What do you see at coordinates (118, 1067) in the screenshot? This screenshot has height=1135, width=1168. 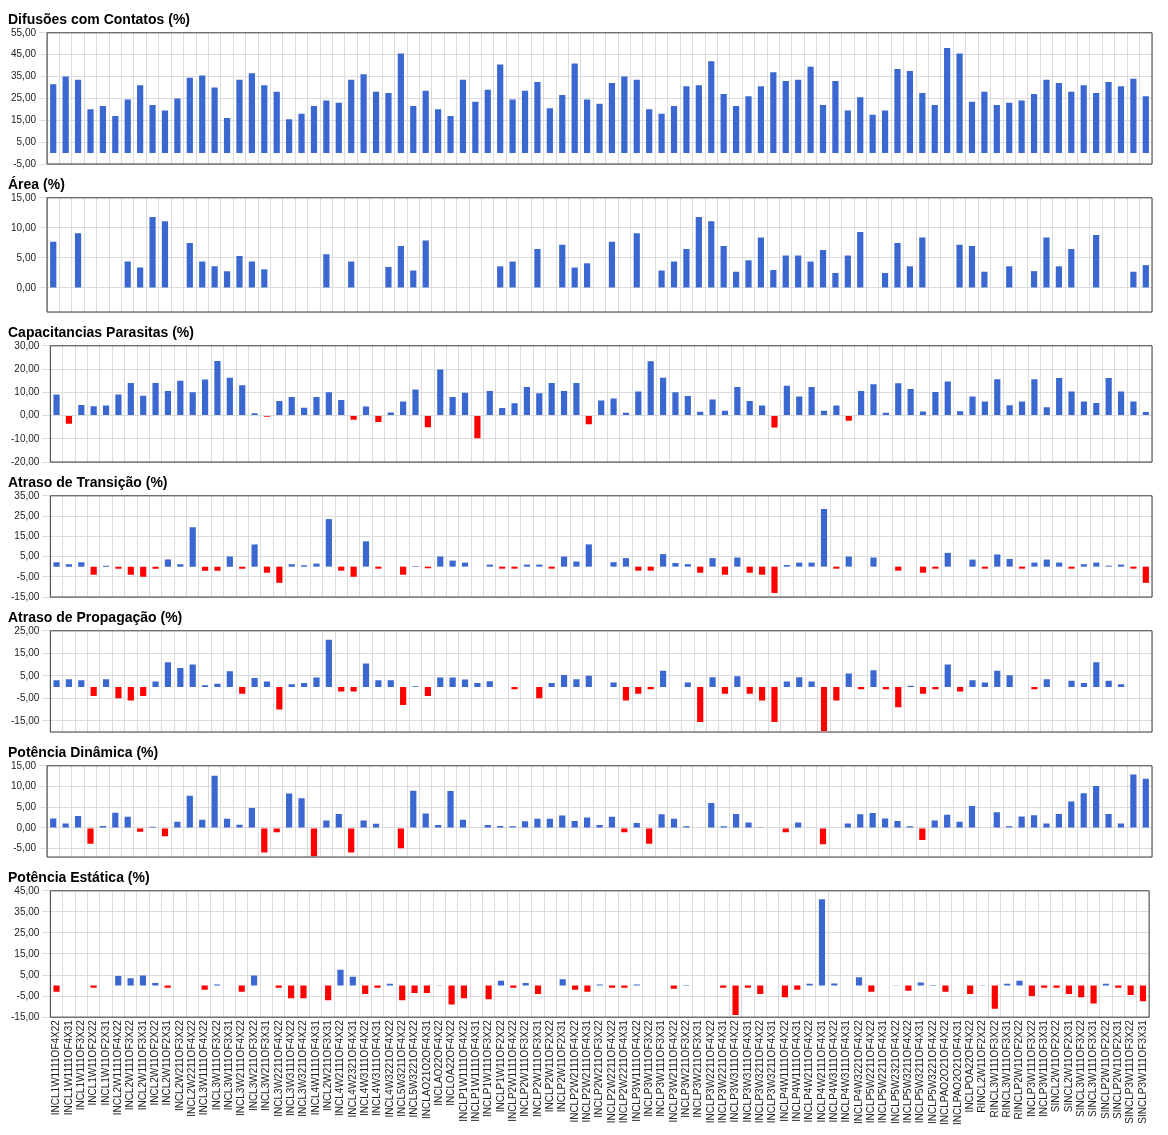 I see `x-tick-label: INCL2W1111OF4X22` at bounding box center [118, 1067].